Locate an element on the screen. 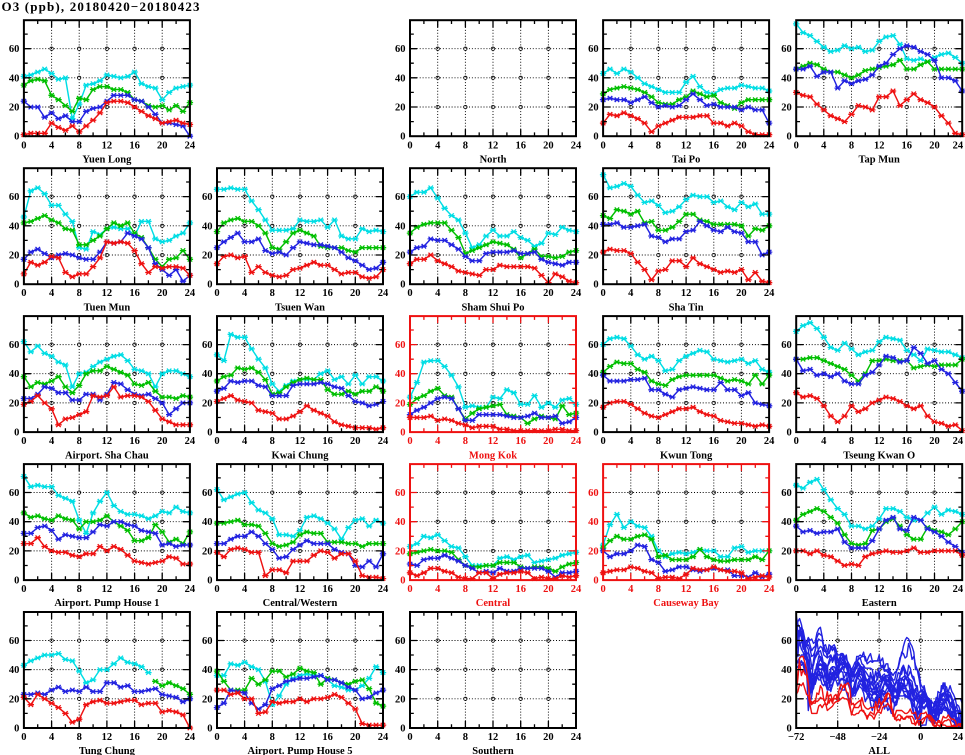 This screenshot has width=965, height=755. svg-text: Airport. Pump House 5 is located at coordinates (300, 750).